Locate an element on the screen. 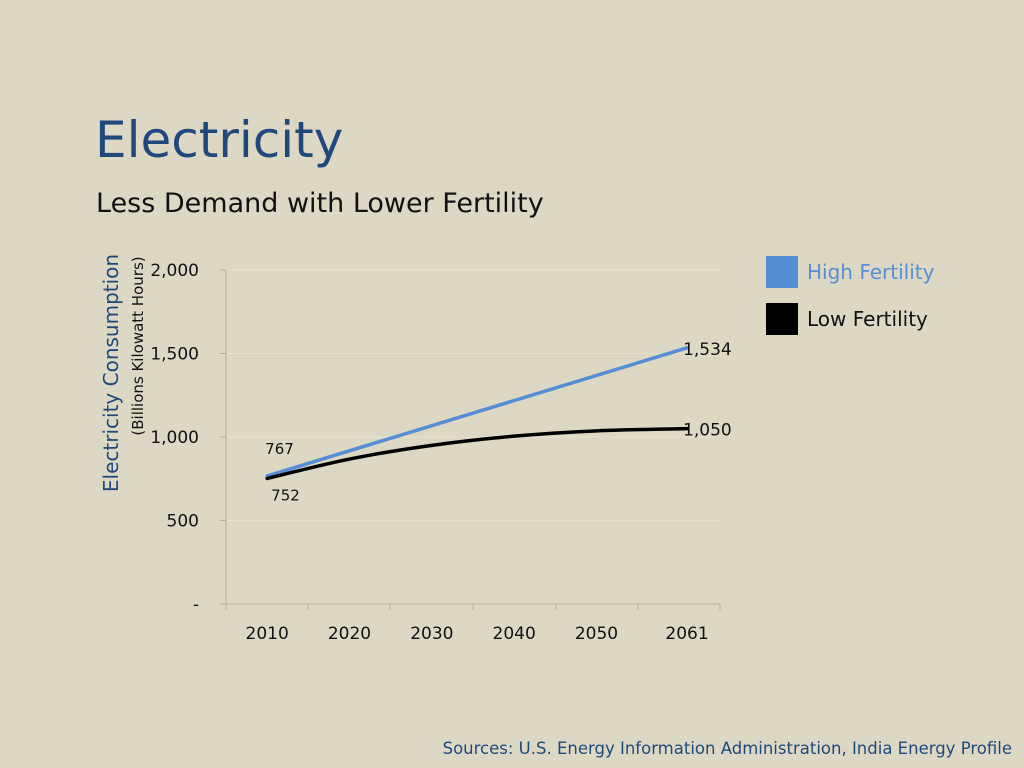 The height and width of the screenshot is (768, 1024). label-layer: 767 1,534 752 1,050 is located at coordinates (498, 422).